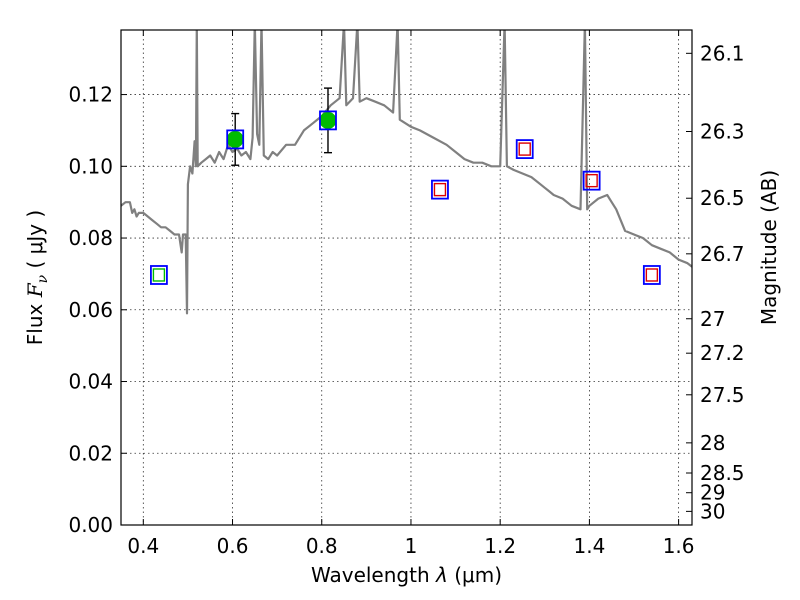 The height and width of the screenshot is (600, 800). I want to click on y2-tick-label: 26.7, so click(722, 254).